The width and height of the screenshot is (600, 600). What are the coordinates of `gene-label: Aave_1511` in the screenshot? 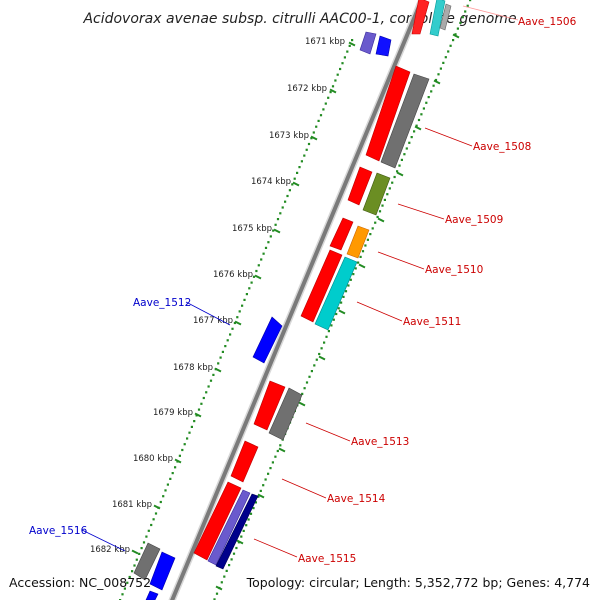 It's located at (432, 322).